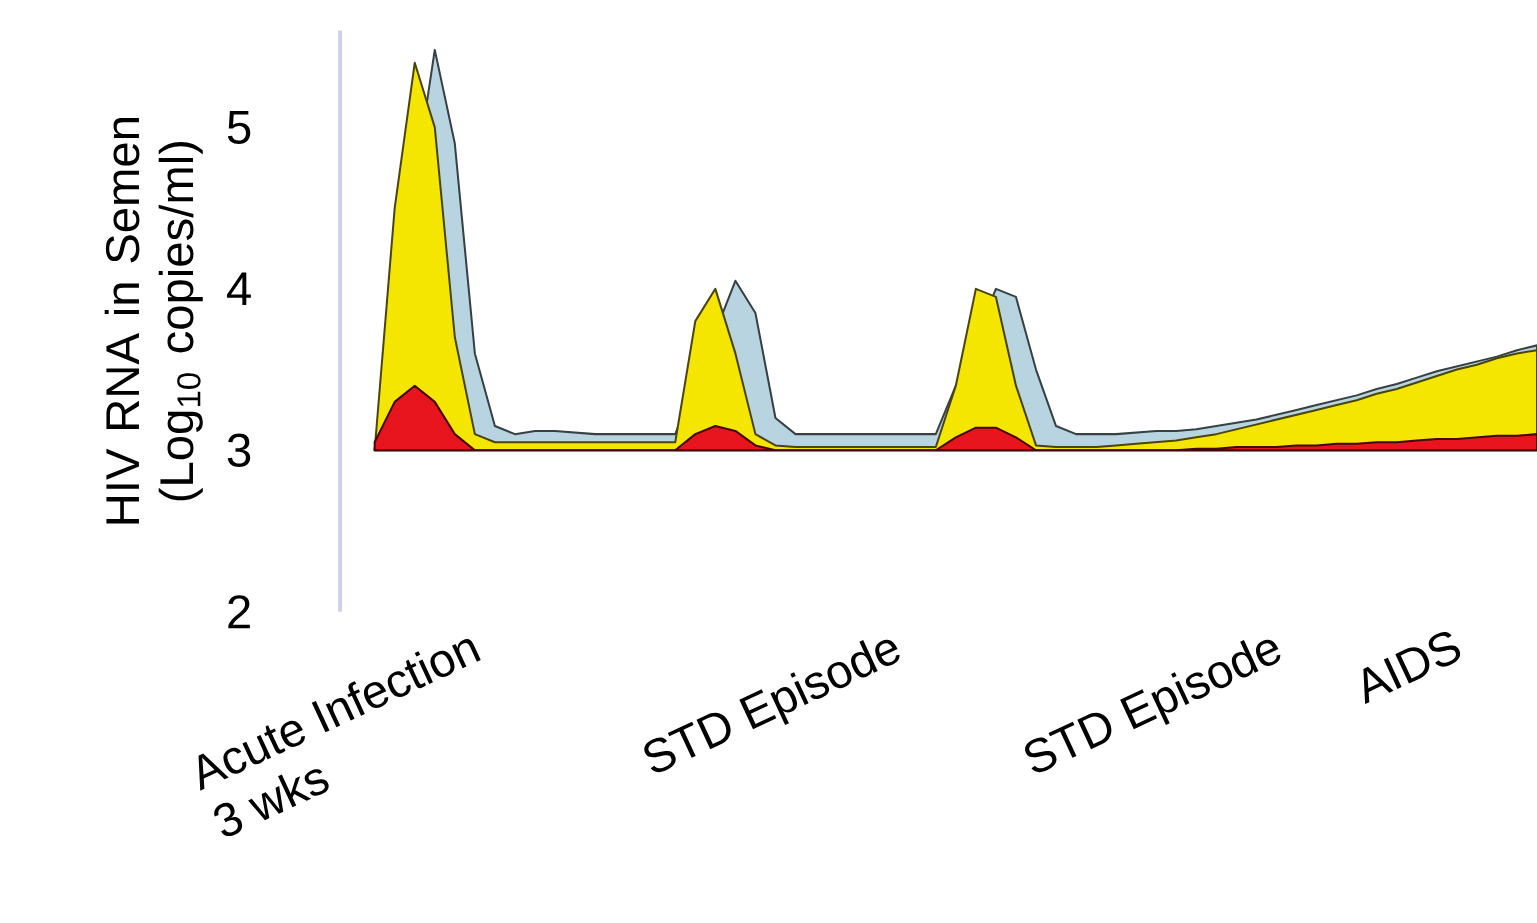 Image resolution: width=1537 pixels, height=923 pixels. I want to click on y-tick-label: 2, so click(239, 612).